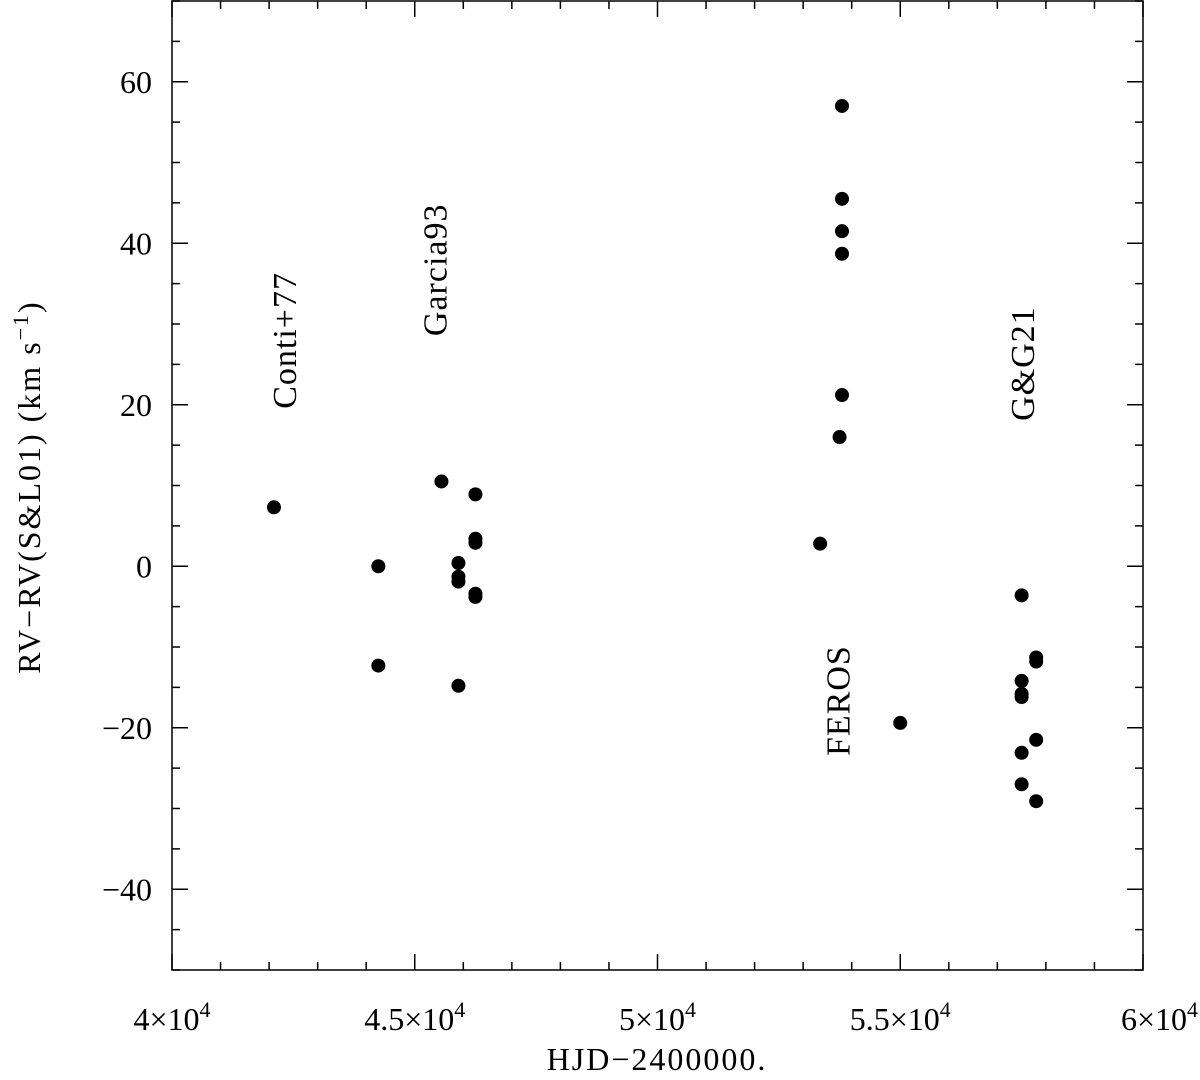 The height and width of the screenshot is (1080, 1200). What do you see at coordinates (435, 270) in the screenshot?
I see `annotation-label: Garcia93` at bounding box center [435, 270].